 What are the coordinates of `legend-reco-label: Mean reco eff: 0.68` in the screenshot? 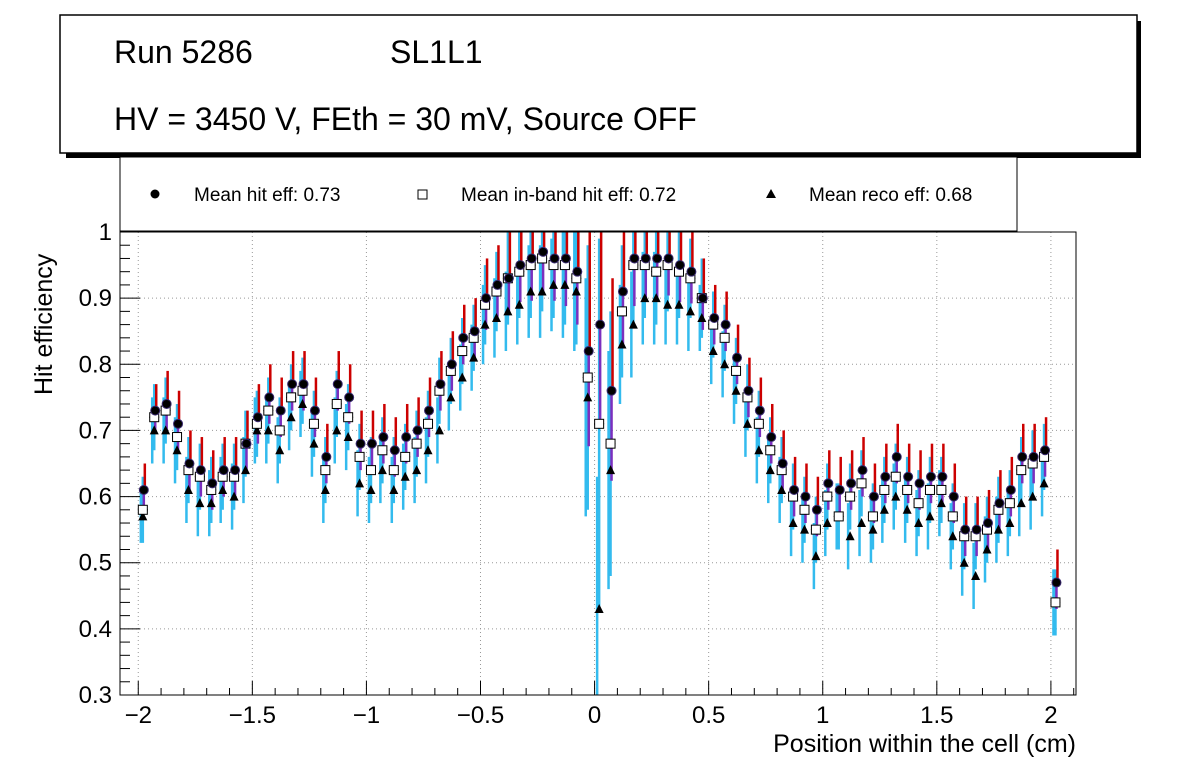 It's located at (890, 195).